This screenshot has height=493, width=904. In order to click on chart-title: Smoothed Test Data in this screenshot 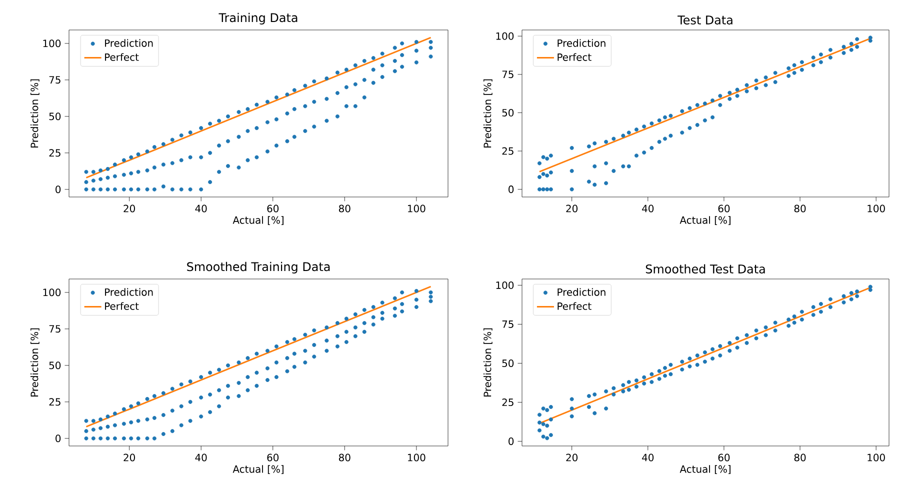, I will do `click(705, 269)`.